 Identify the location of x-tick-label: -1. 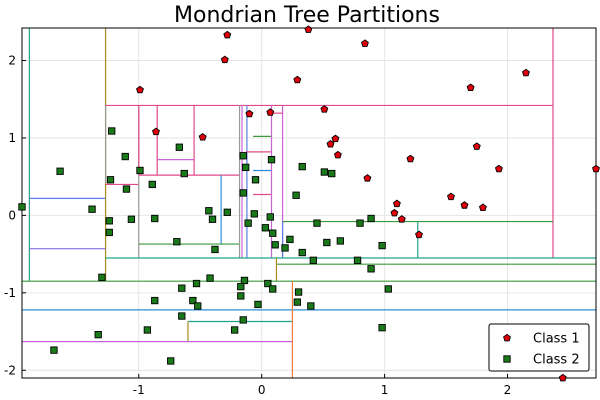
(139, 390).